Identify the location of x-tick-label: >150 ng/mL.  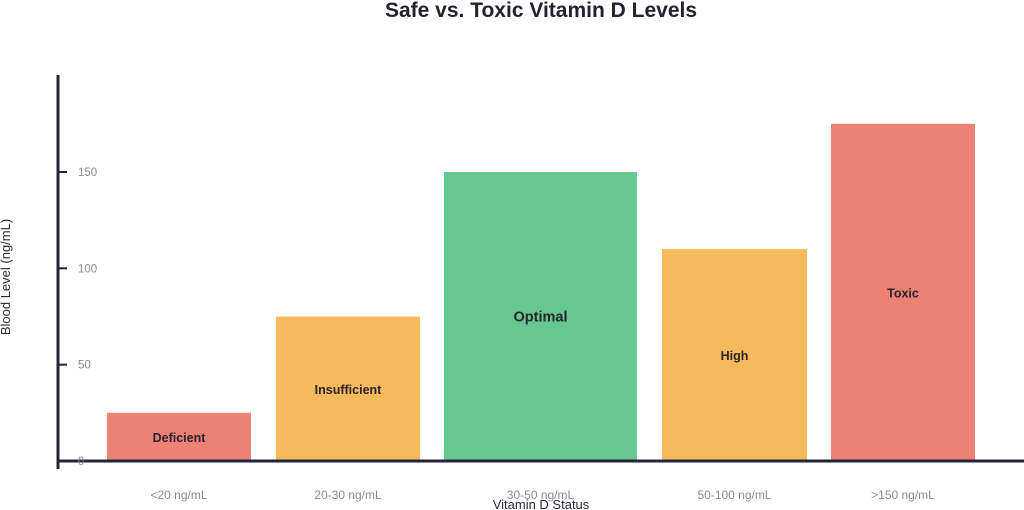
(903, 495).